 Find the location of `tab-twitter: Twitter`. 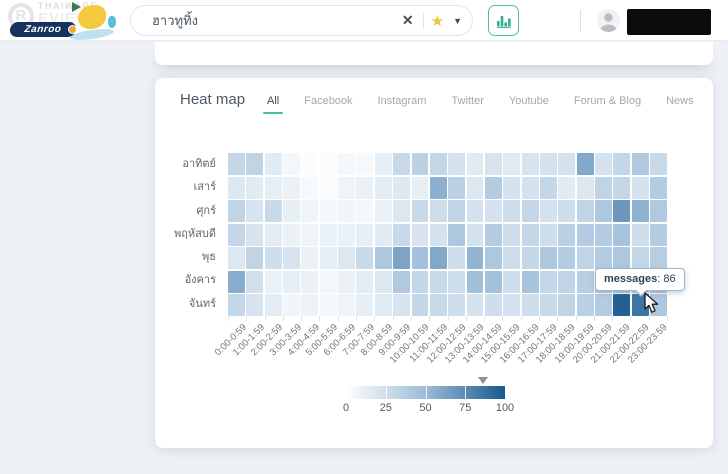

tab-twitter: Twitter is located at coordinates (467, 101).